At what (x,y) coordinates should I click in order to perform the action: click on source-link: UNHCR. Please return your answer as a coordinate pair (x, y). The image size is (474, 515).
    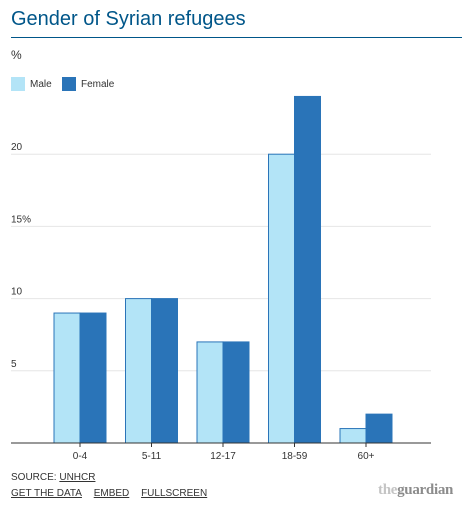
    Looking at the image, I should click on (77, 477).